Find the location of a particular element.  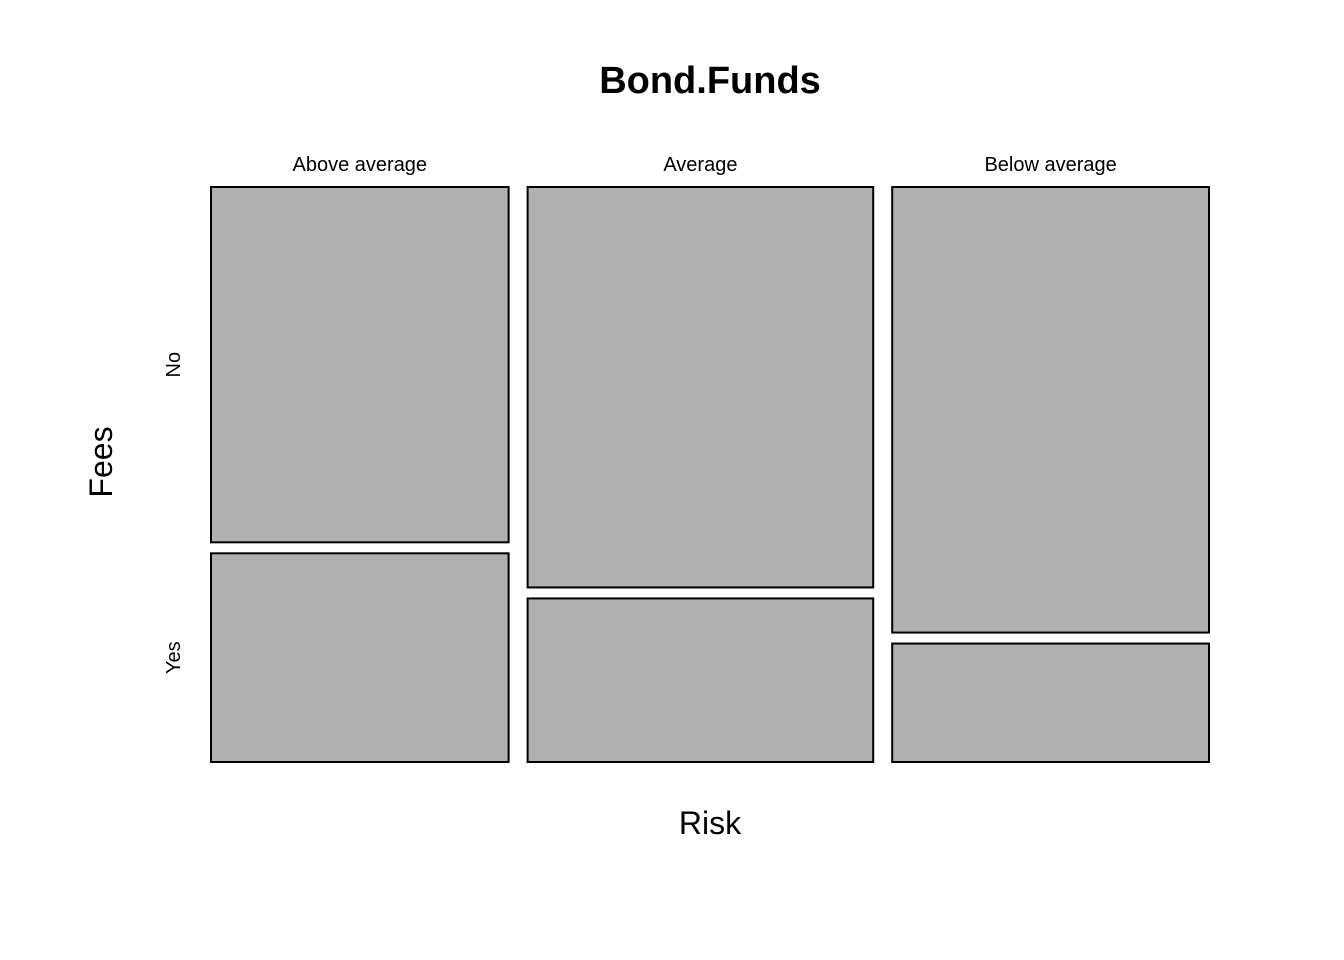

x-tick-label-below-average: Below average is located at coordinates (1050, 165).